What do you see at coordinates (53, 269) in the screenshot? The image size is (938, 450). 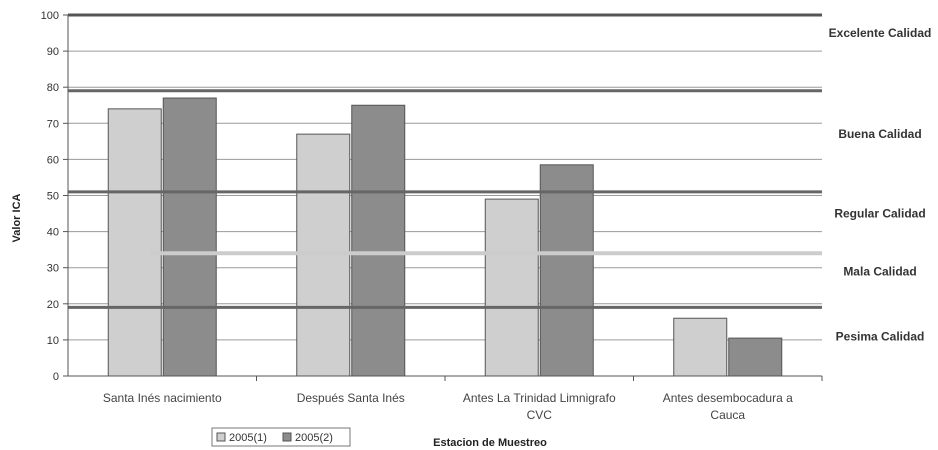 I see `y-tick-label: 30` at bounding box center [53, 269].